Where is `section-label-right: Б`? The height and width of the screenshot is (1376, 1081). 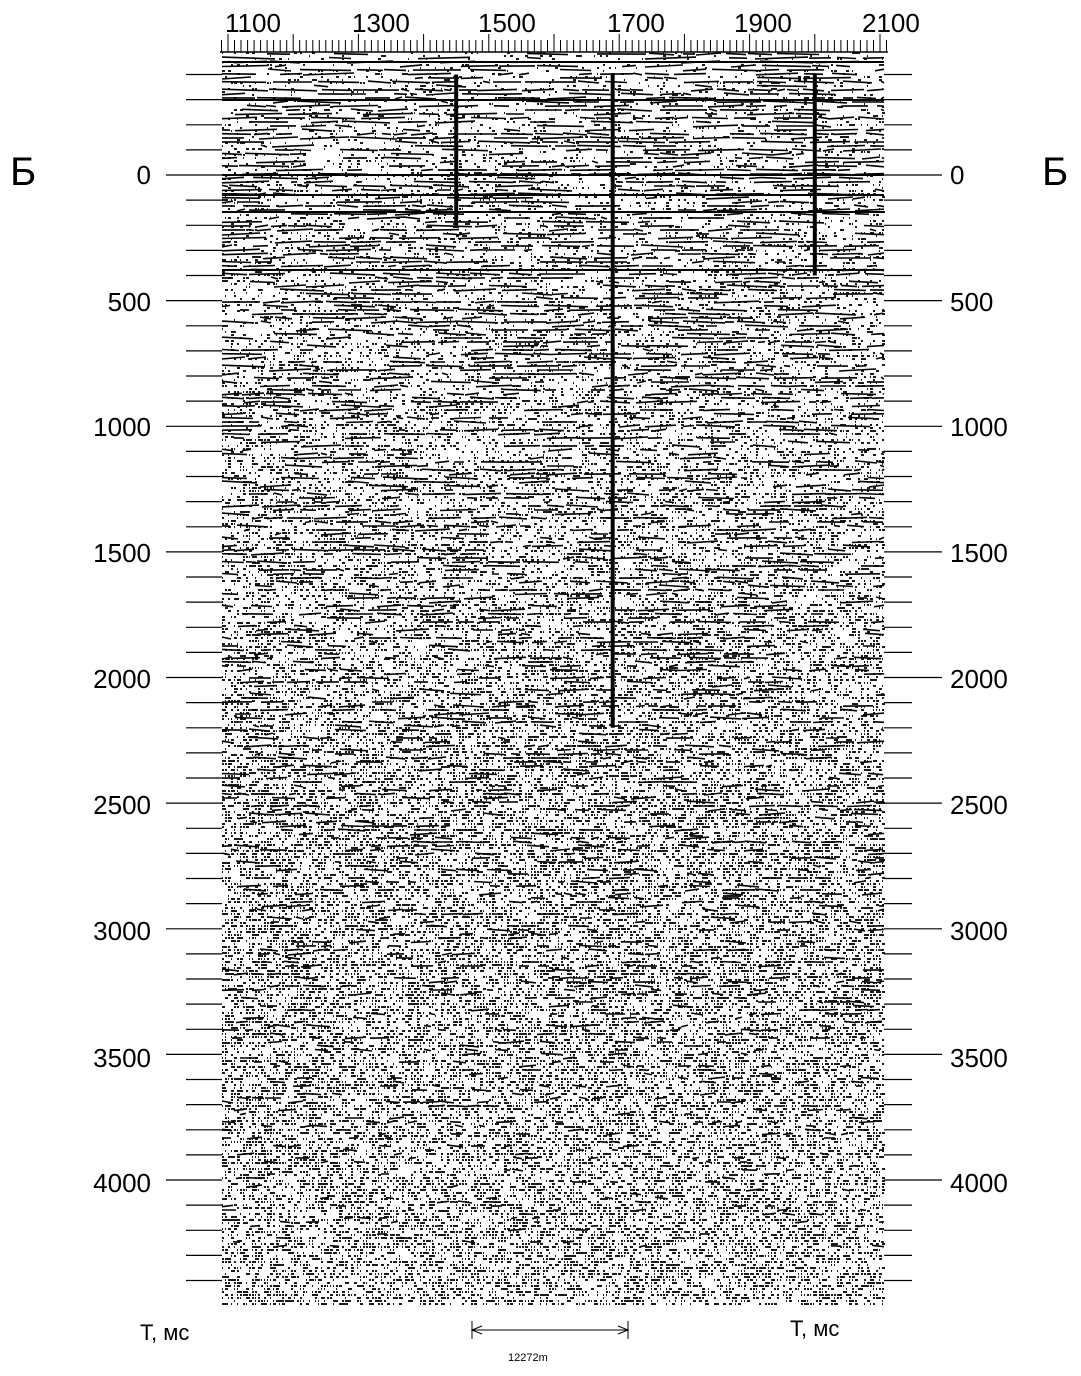
section-label-right: Б is located at coordinates (1055, 172).